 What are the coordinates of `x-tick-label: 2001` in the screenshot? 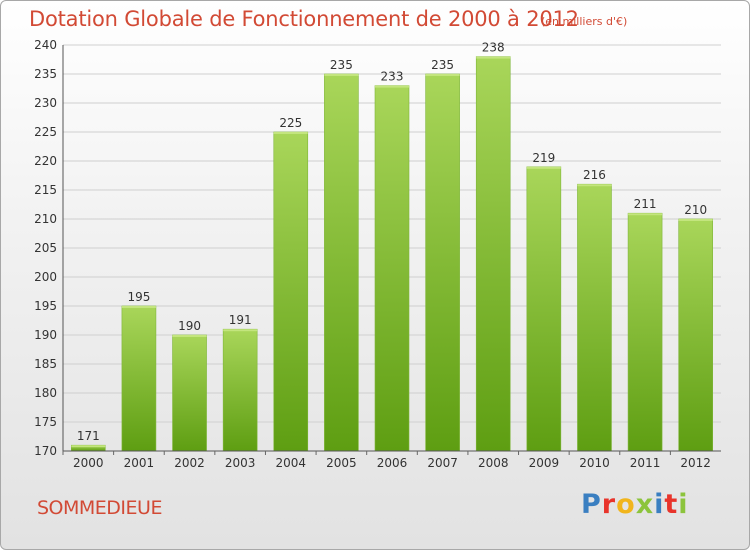 It's located at (139, 463).